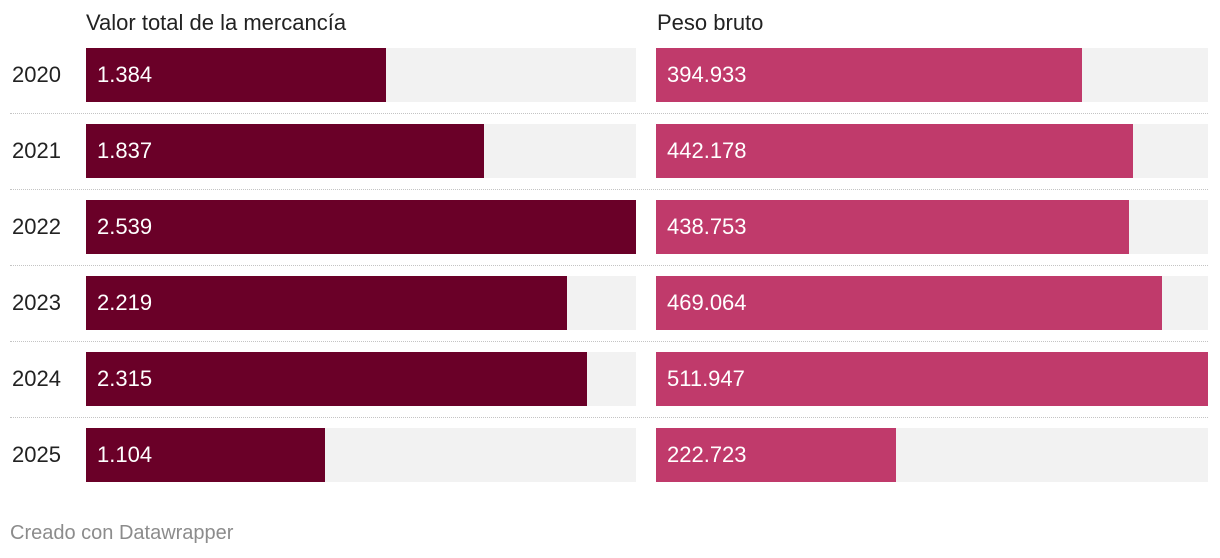  I want to click on bar-track: 2.539, so click(361, 227).